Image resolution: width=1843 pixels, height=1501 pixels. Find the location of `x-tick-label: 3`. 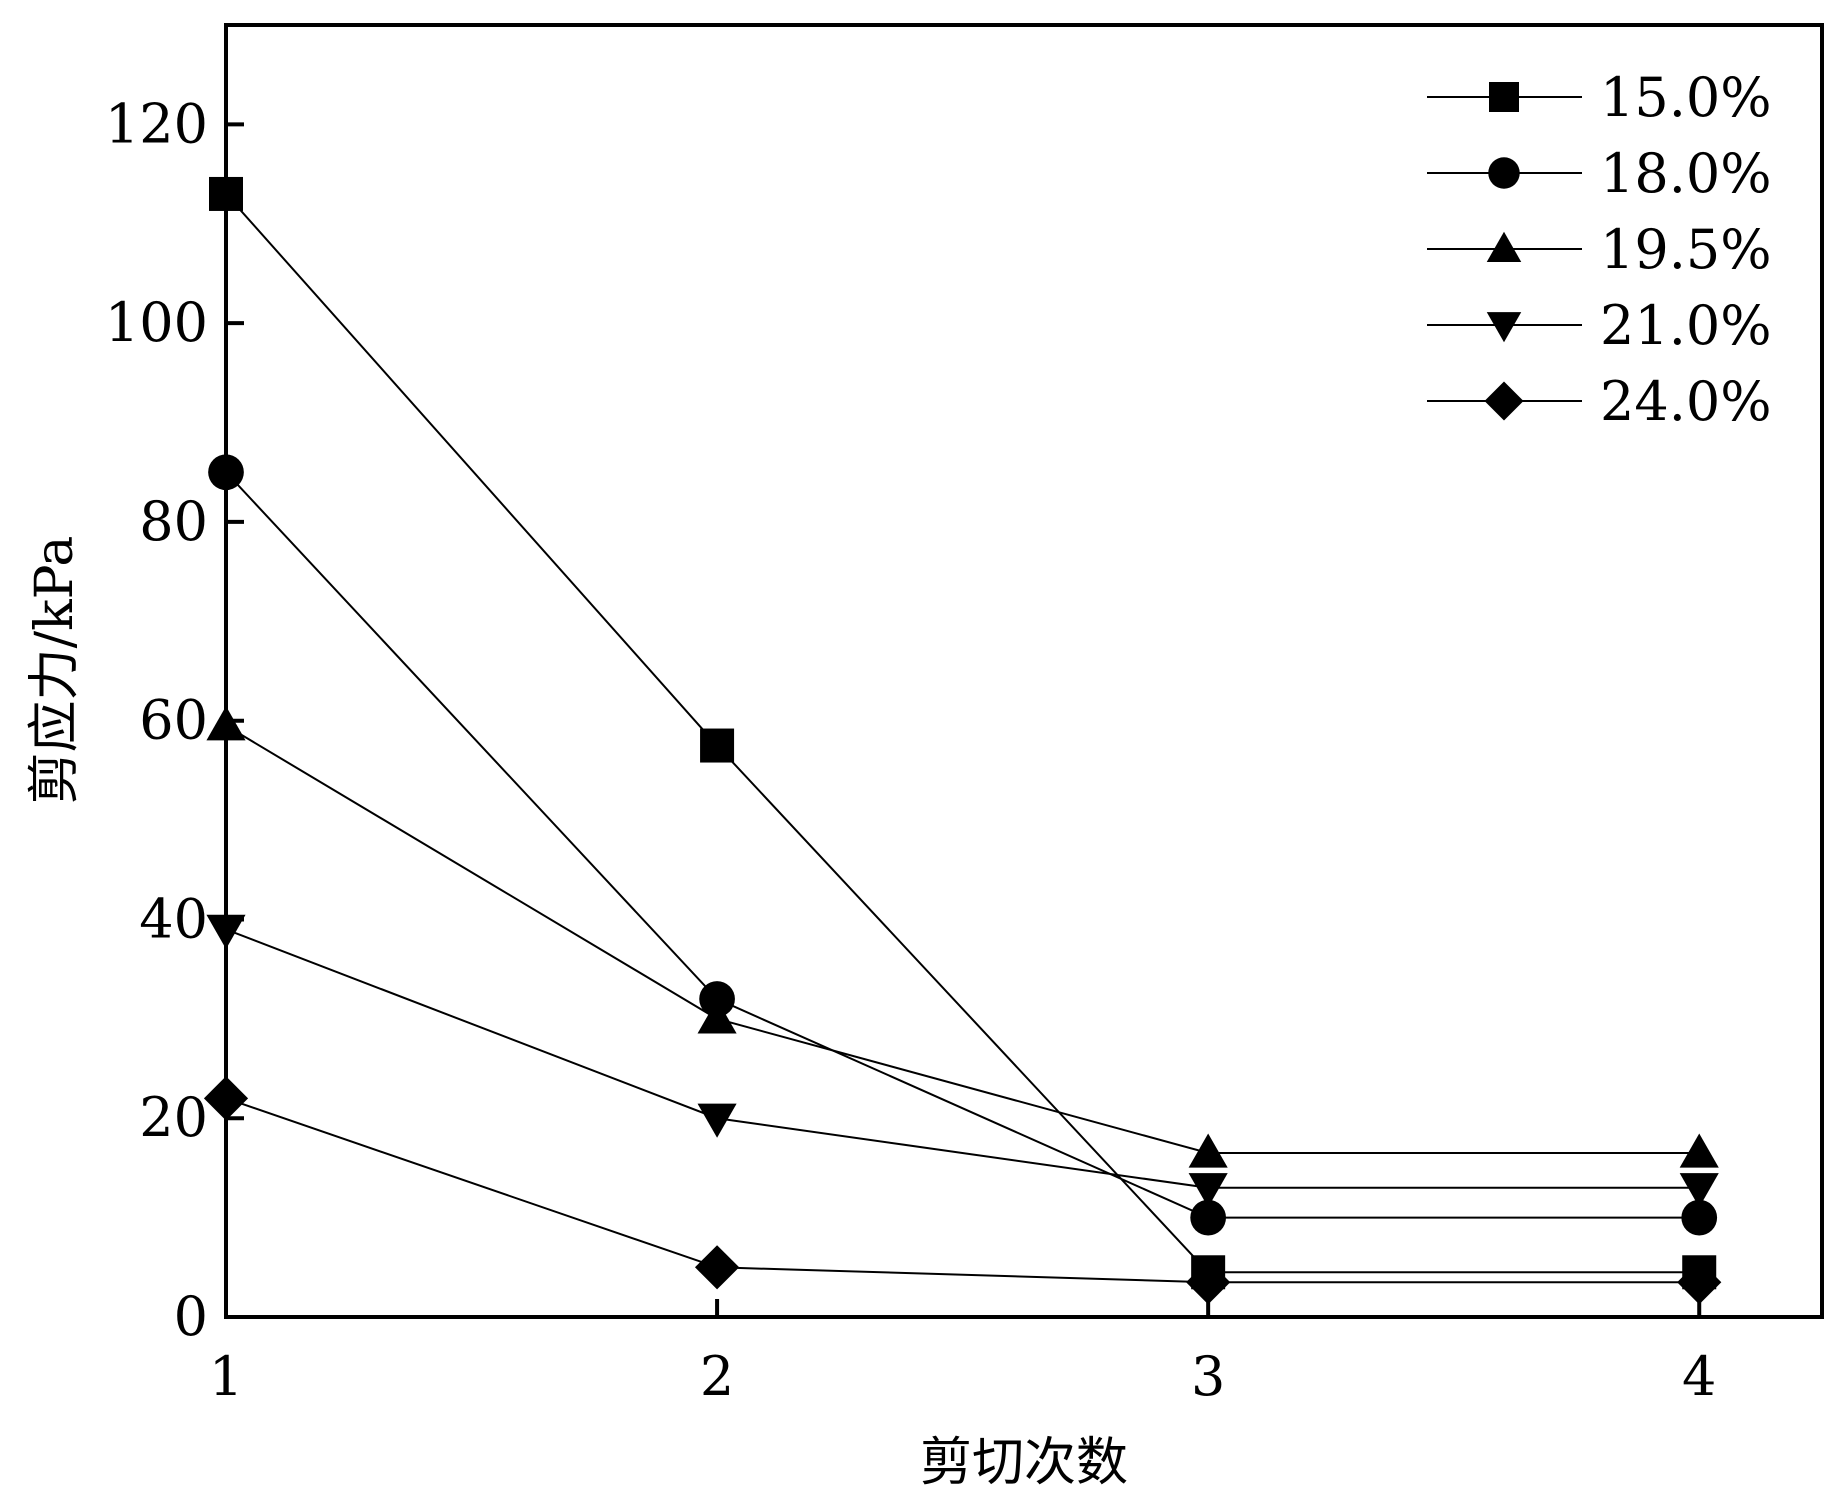

x-tick-label: 3 is located at coordinates (1208, 1376).